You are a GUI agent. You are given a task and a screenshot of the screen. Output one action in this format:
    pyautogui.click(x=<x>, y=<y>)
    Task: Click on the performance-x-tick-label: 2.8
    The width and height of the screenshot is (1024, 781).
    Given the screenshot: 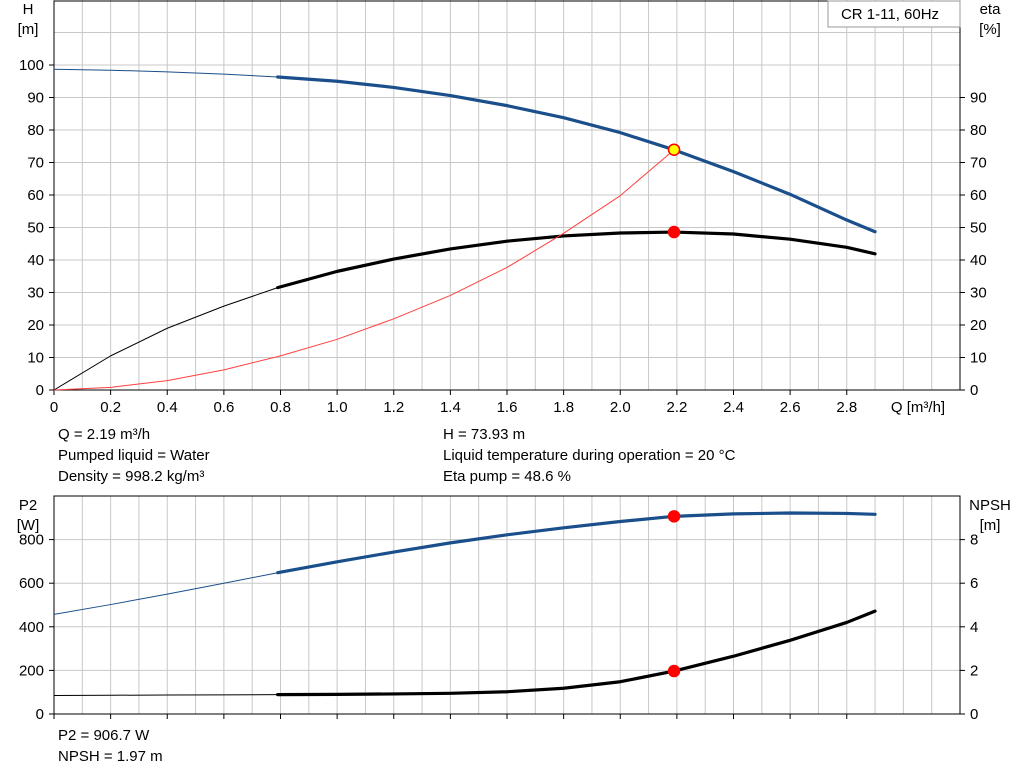 What is the action you would take?
    pyautogui.click(x=846, y=407)
    